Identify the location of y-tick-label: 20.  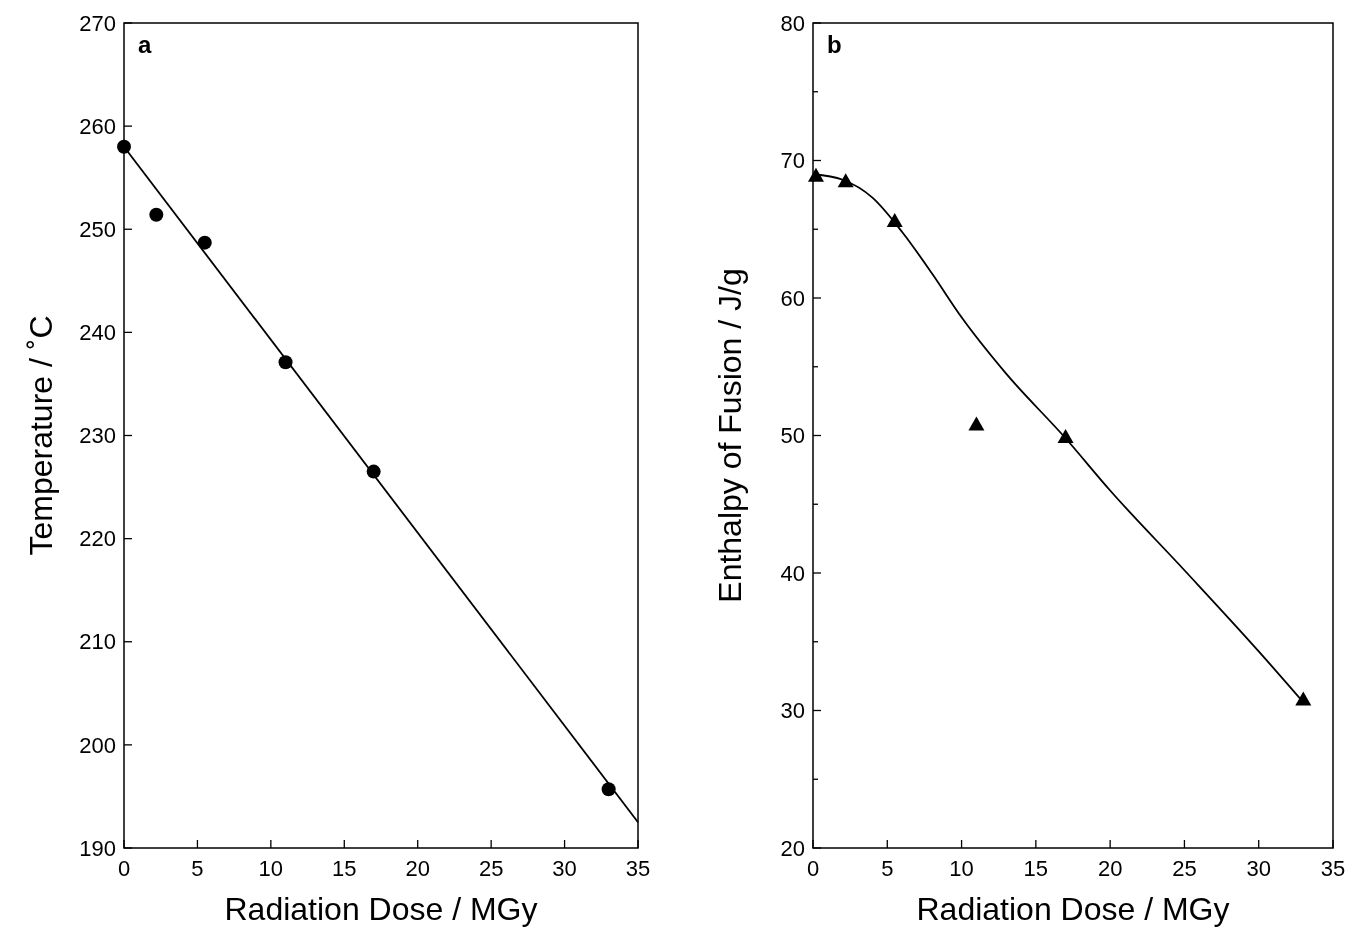
(792, 848).